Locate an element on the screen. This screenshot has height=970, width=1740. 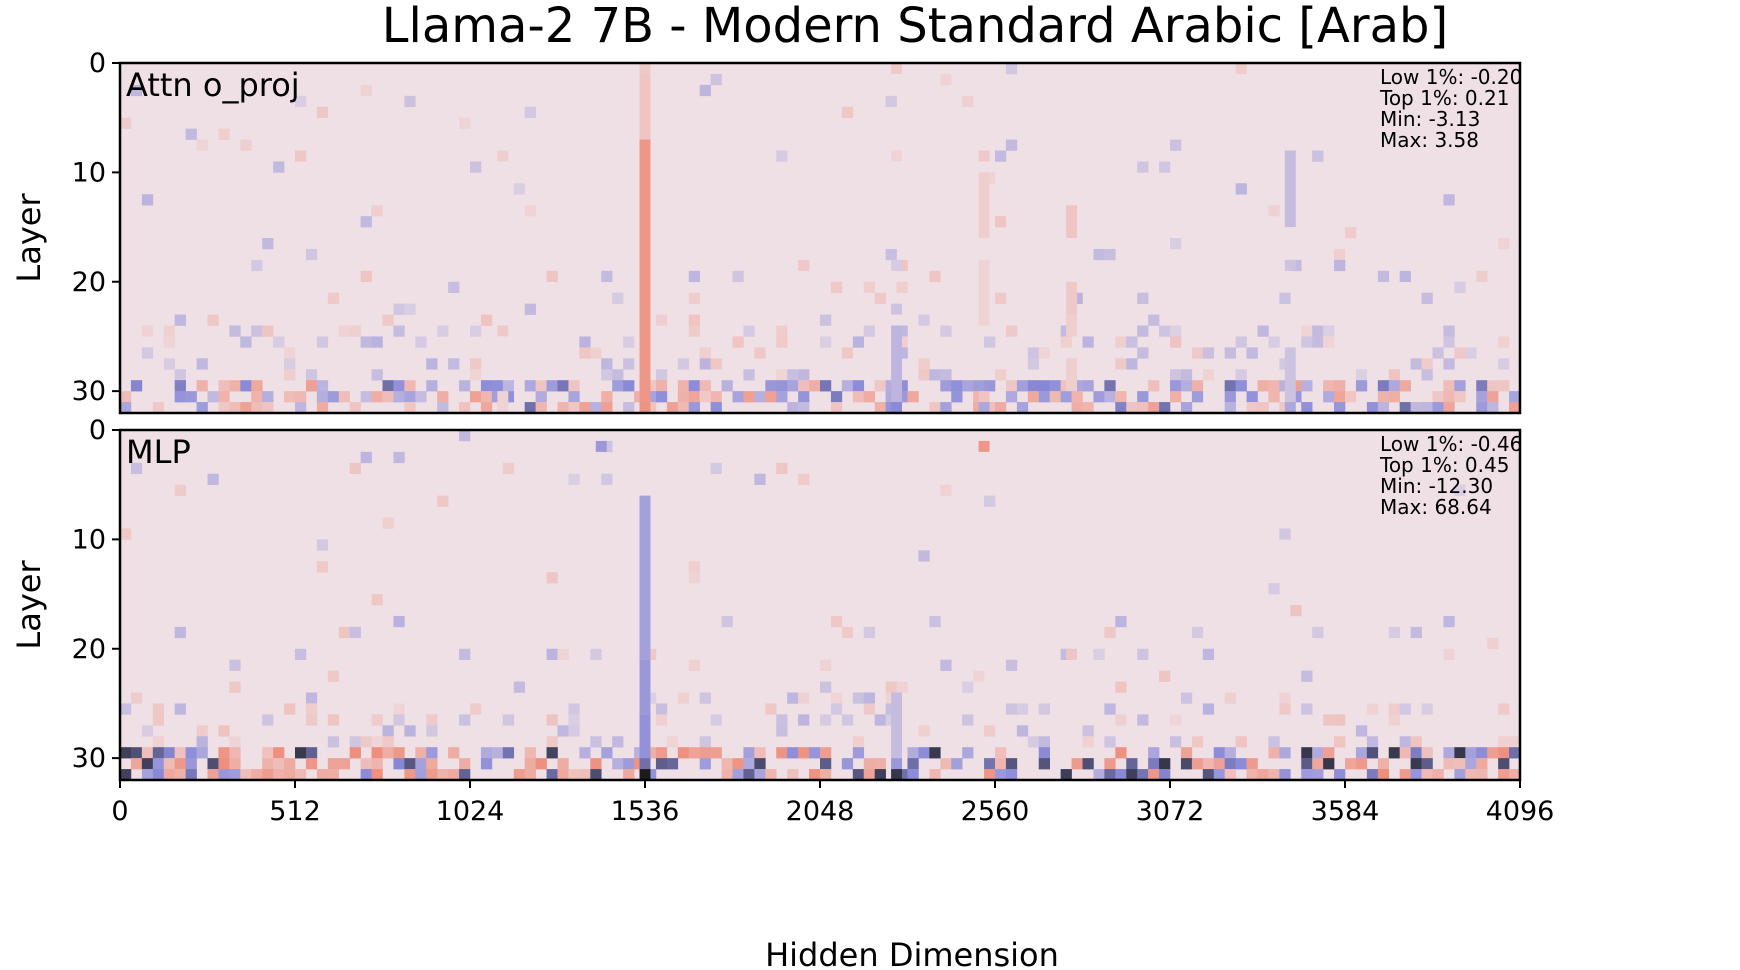
stat-line: Min: -12.30 is located at coordinates (1436, 486).